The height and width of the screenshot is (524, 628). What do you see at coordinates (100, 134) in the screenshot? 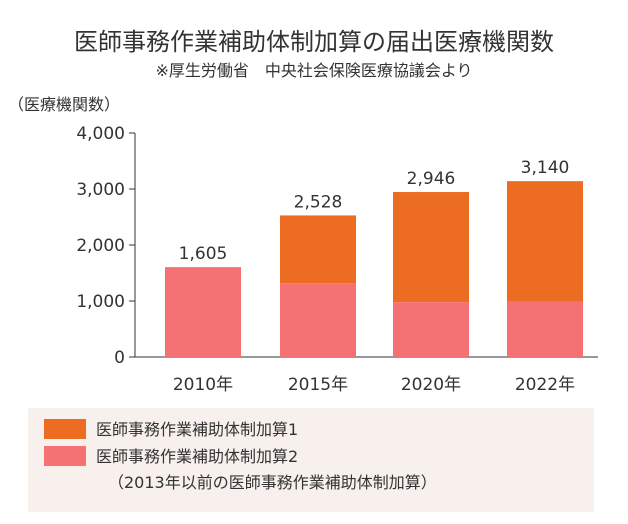
I see `y-tick-label: 4,000` at bounding box center [100, 134].